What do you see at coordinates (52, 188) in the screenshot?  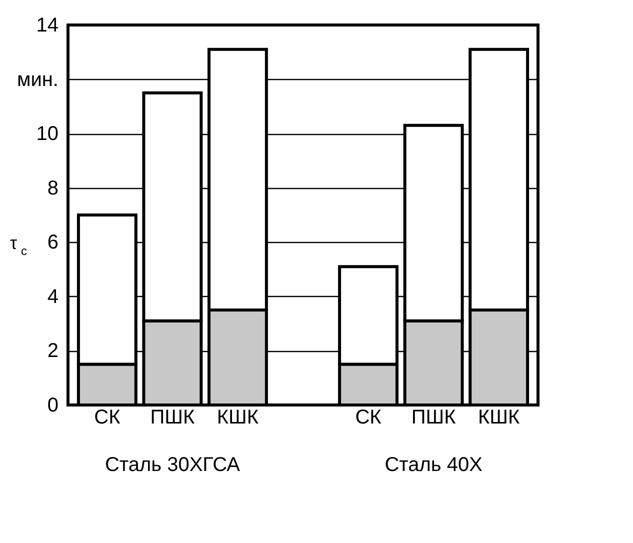 I see `y-tick-label: 8` at bounding box center [52, 188].